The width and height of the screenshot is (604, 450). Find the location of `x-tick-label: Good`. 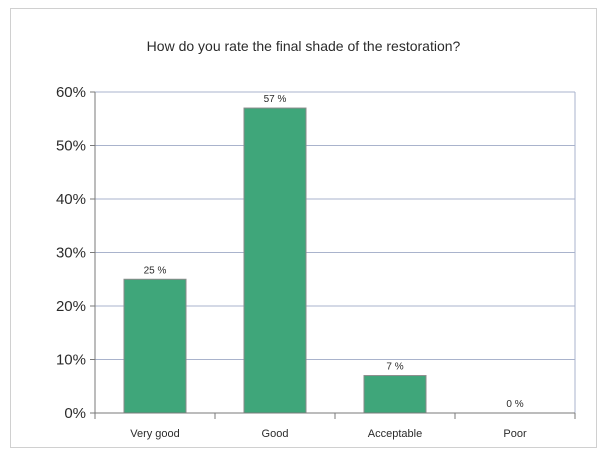

x-tick-label: Good is located at coordinates (275, 434).